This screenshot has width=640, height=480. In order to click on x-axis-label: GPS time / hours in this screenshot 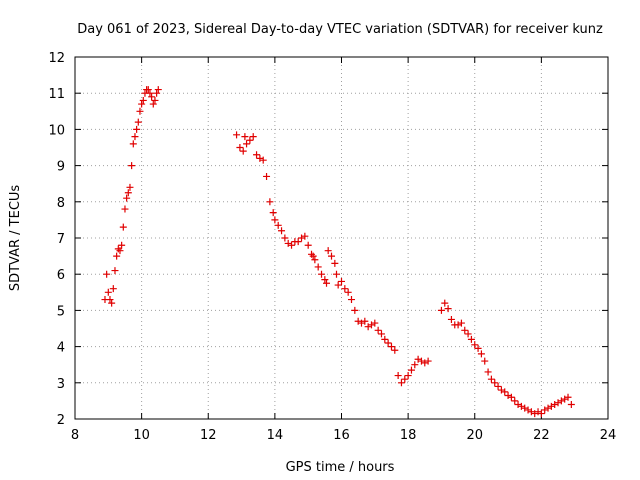, I will do `click(340, 467)`.